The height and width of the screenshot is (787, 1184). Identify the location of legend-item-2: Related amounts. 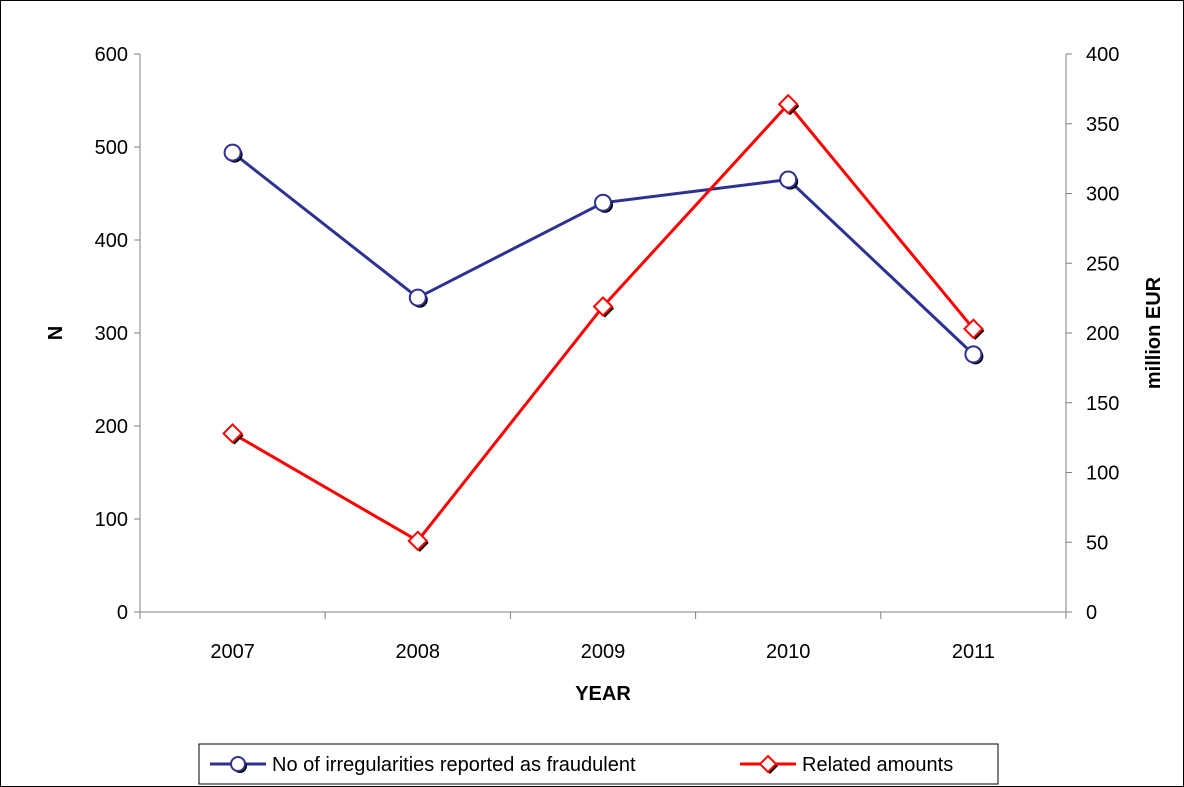
(846, 765).